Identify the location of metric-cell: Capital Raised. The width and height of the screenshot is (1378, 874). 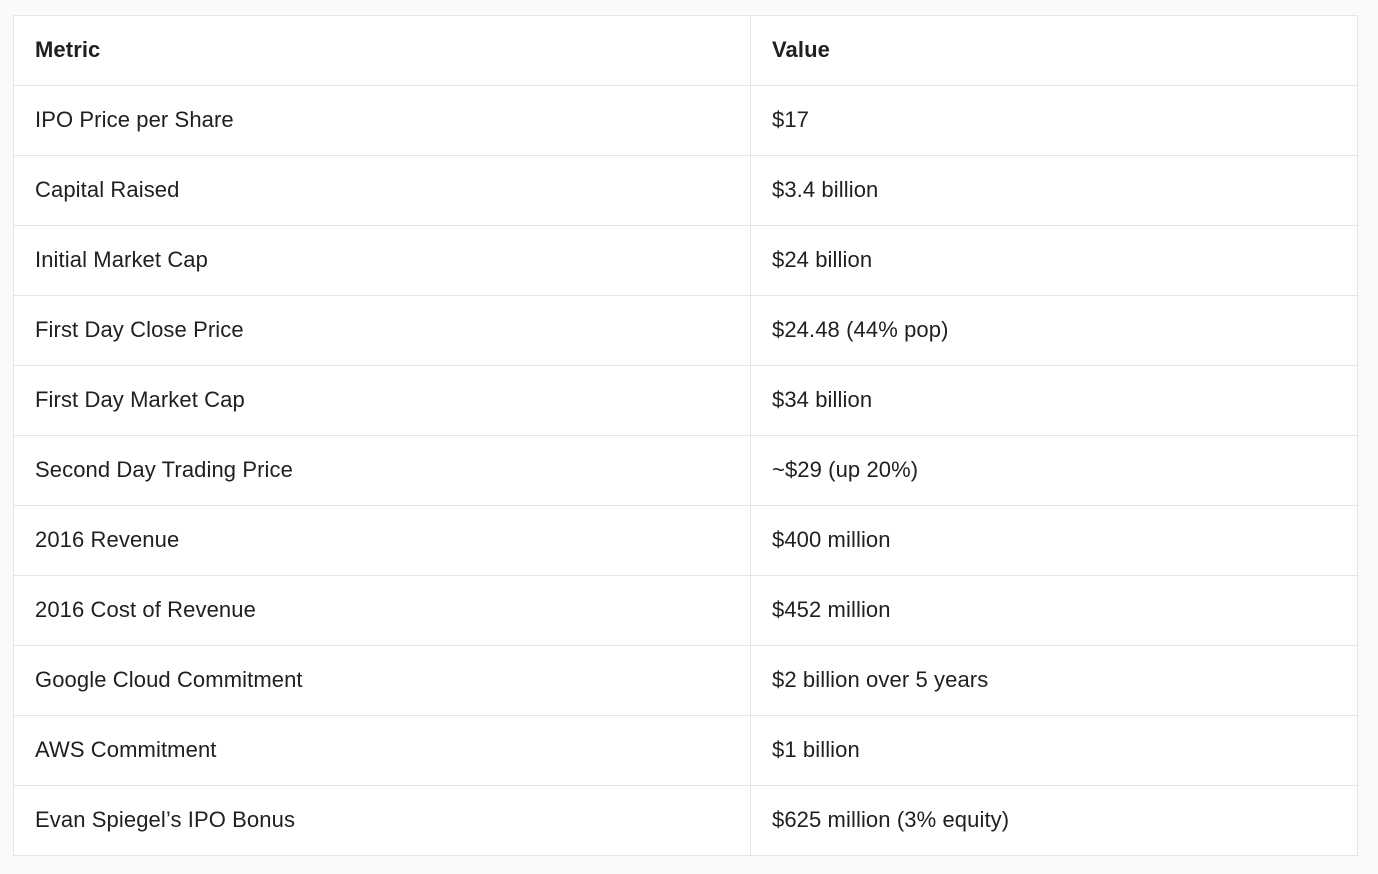
(382, 190).